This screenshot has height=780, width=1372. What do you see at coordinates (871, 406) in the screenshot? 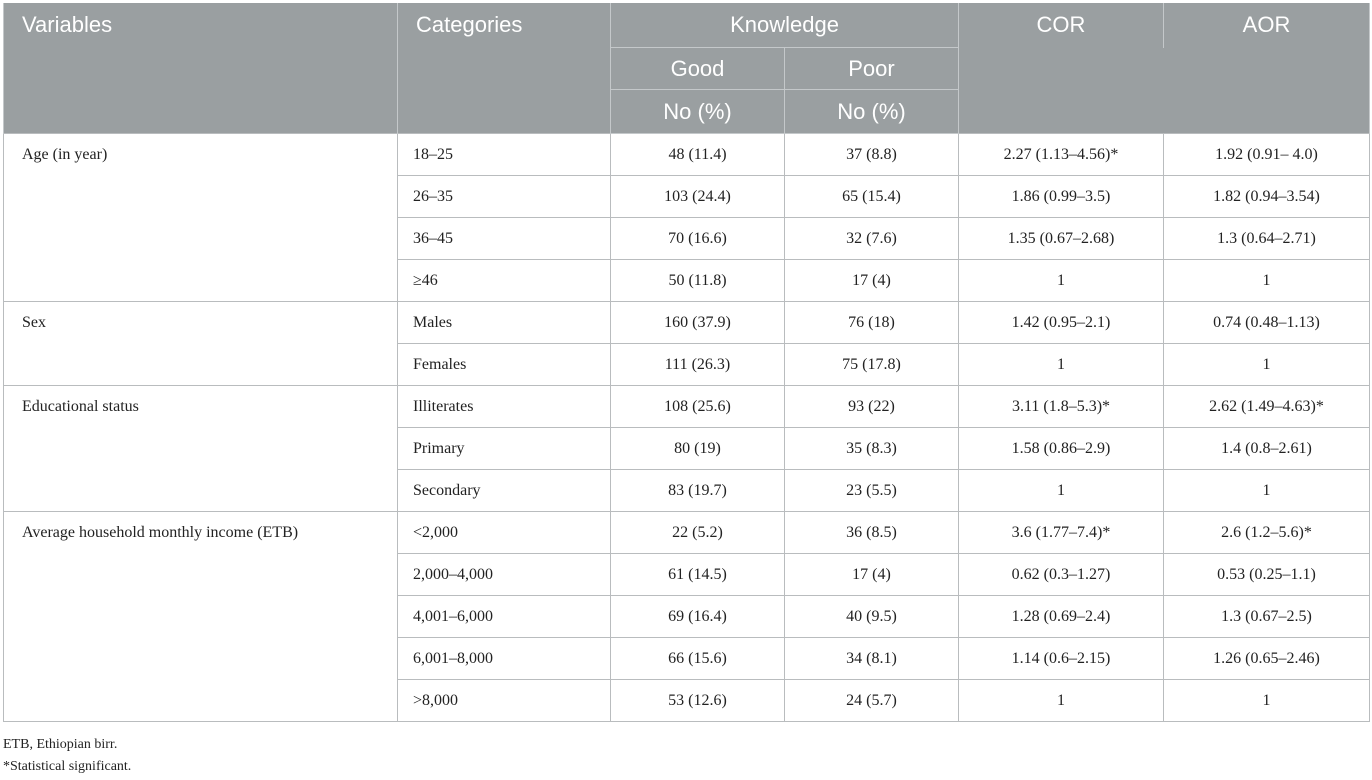
I see `poor-cell: 93 (22)` at bounding box center [871, 406].